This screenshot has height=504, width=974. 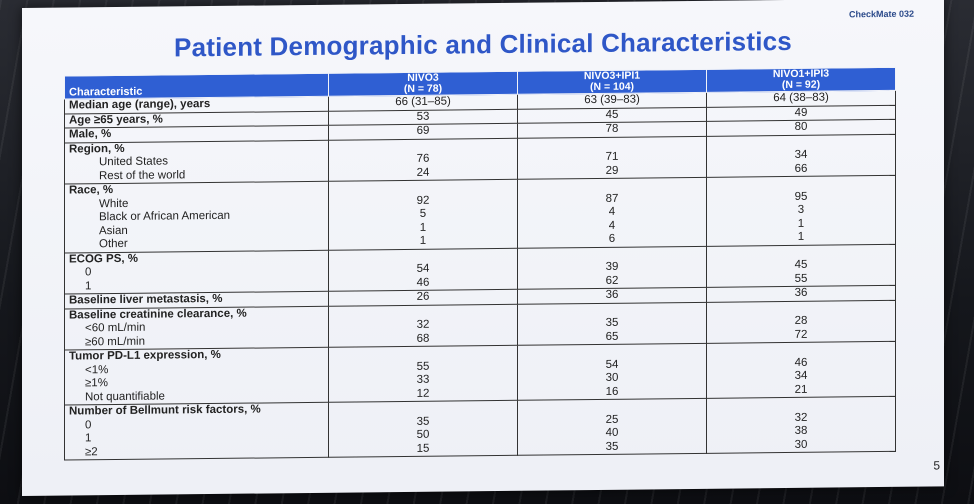 I want to click on value: 15, so click(x=423, y=448).